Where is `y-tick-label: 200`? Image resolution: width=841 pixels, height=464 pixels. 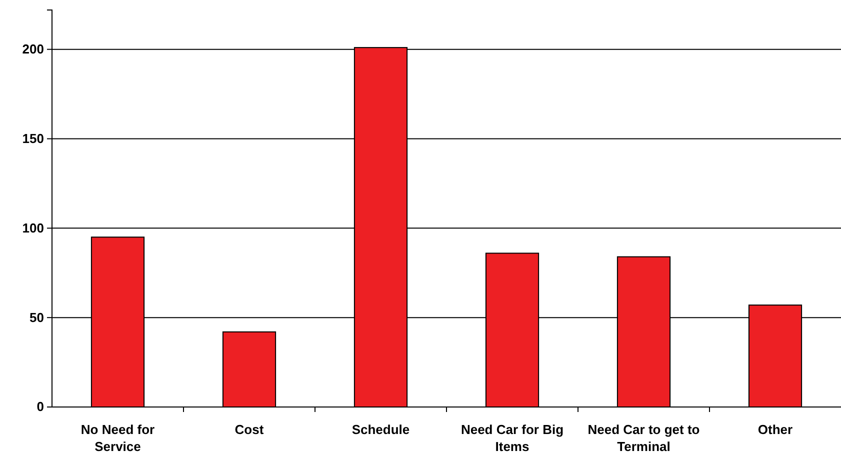 y-tick-label: 200 is located at coordinates (33, 49).